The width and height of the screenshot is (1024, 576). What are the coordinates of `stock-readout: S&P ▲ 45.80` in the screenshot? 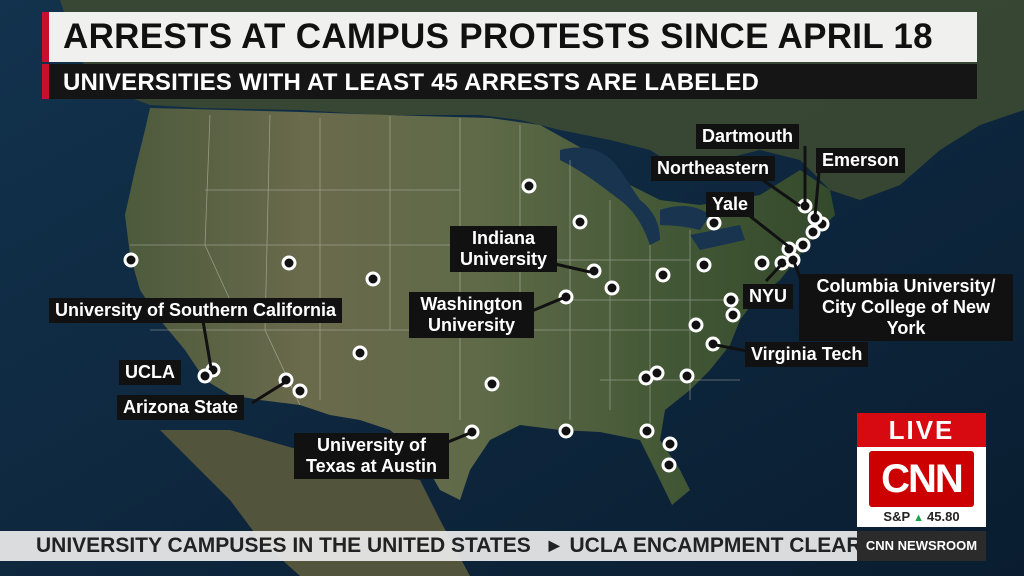 It's located at (921, 516).